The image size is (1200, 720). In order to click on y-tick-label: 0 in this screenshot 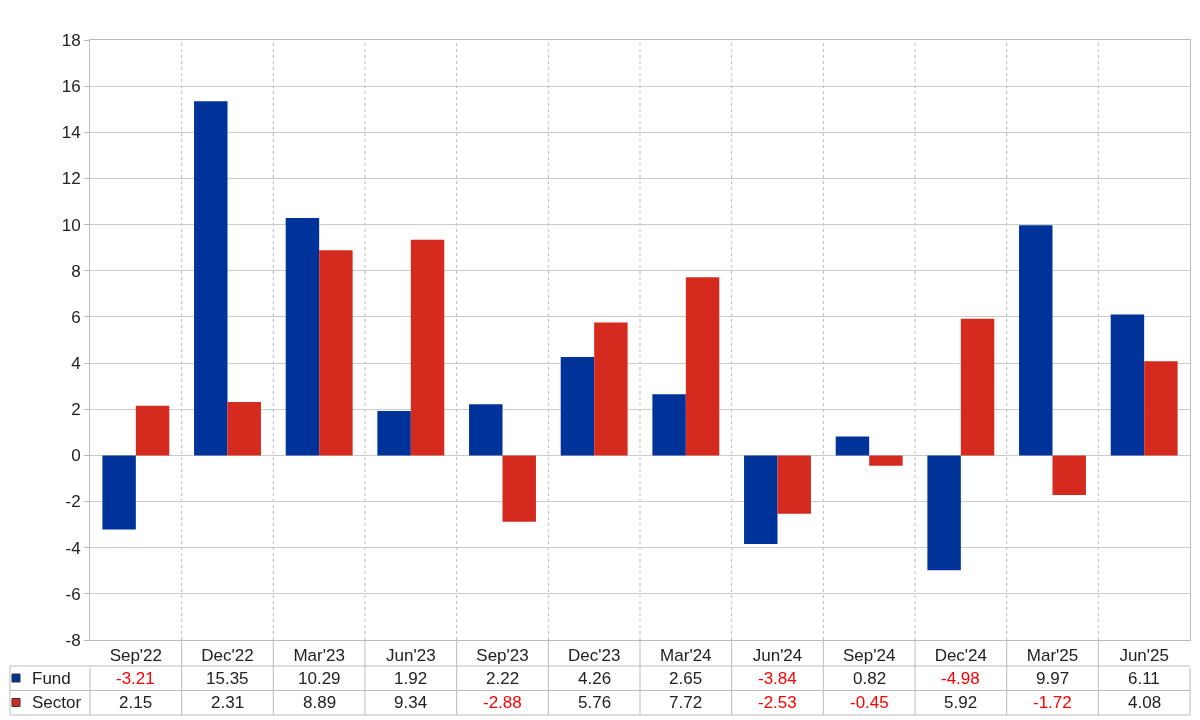, I will do `click(76, 456)`.